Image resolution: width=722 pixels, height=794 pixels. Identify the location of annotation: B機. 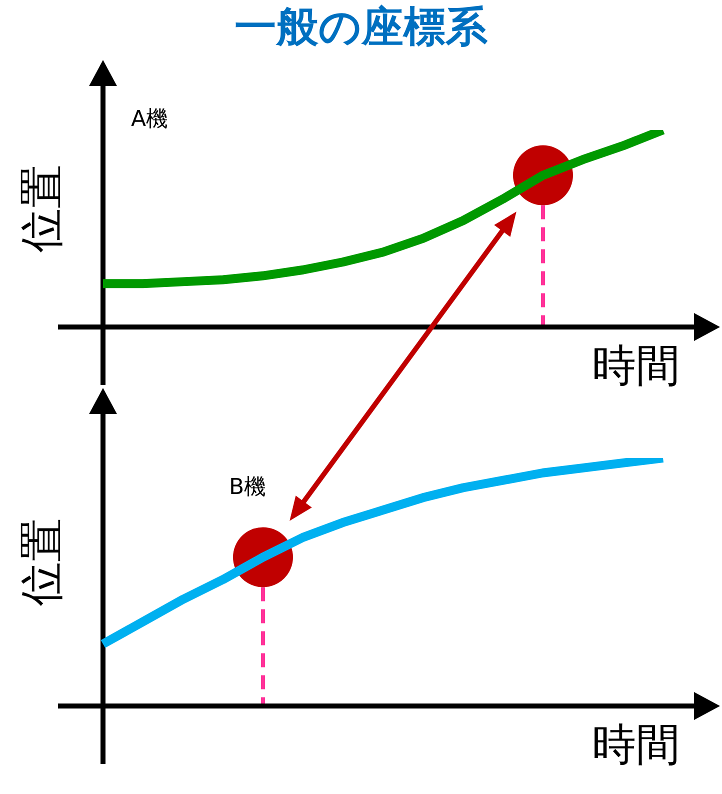
(247, 487).